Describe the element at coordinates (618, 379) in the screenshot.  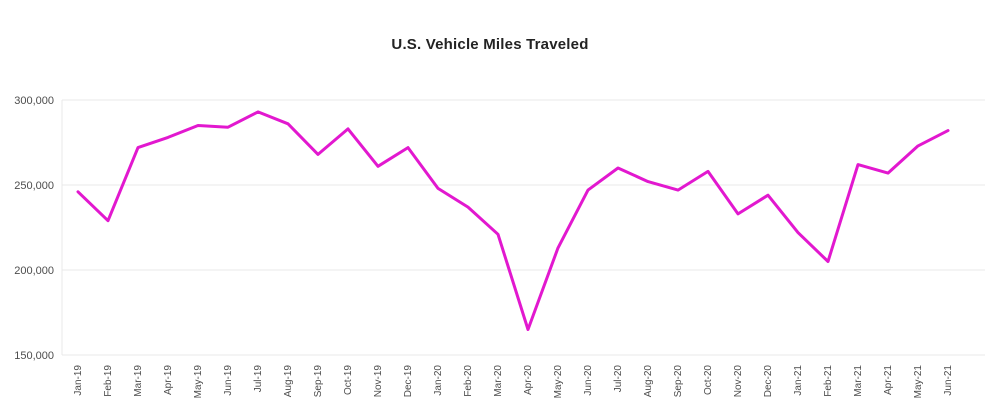
I see `x-axis-tick-label: Jul-20` at that location.